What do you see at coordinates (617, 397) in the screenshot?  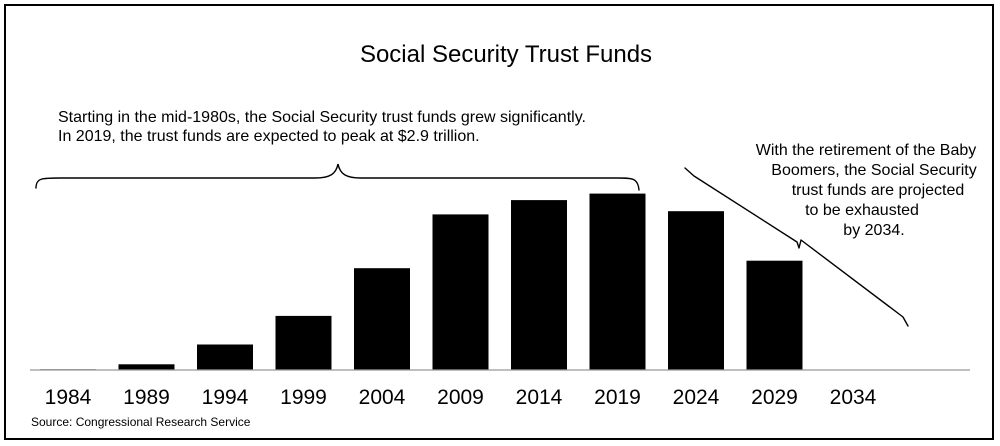 I see `x-tick-label-2019: 2019` at bounding box center [617, 397].